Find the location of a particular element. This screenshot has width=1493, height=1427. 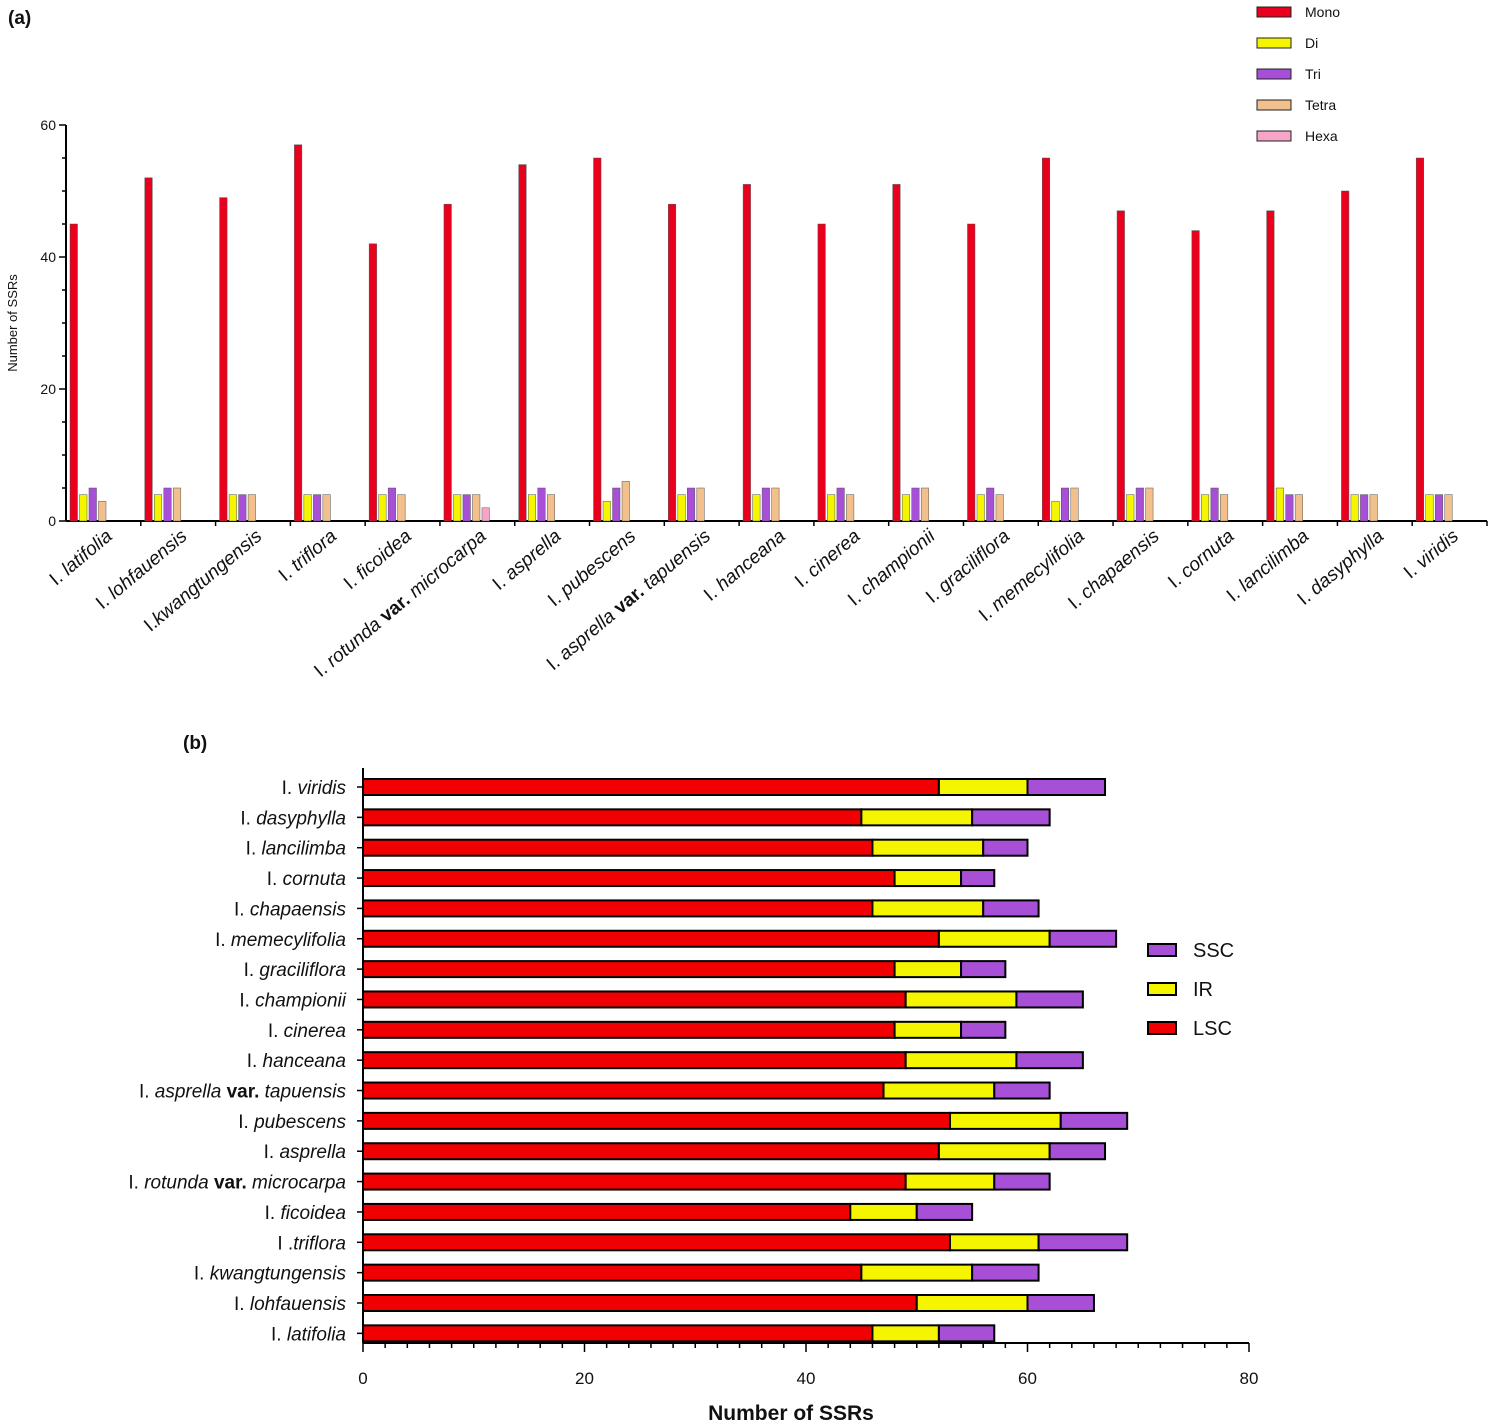

bar-tri-triflora is located at coordinates (317, 508).